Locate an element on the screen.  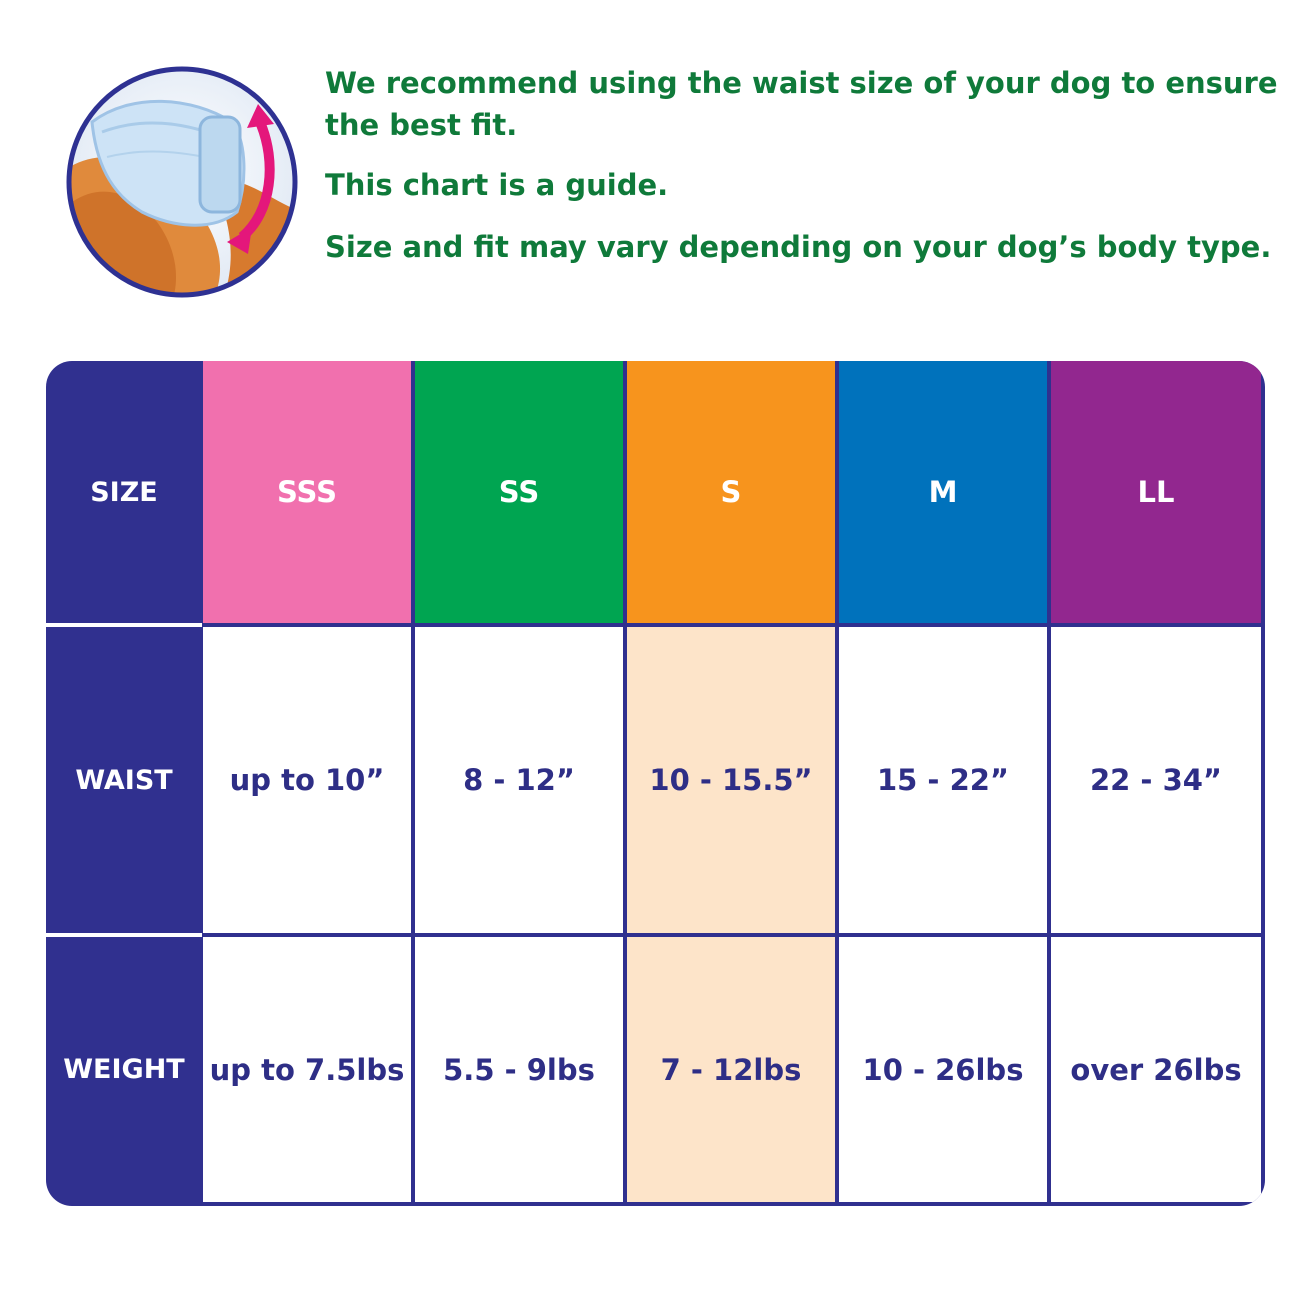
waist-cell-s: 10 - 15.5” is located at coordinates (731, 780).